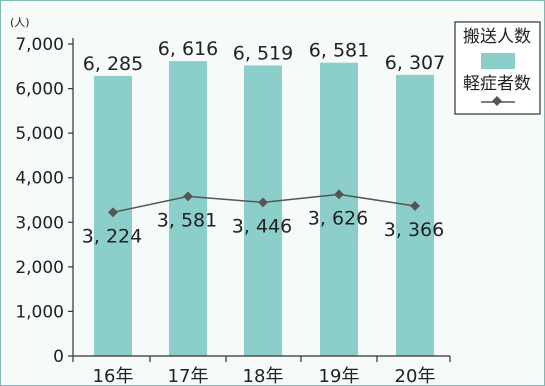 The width and height of the screenshot is (545, 386). I want to click on bar-value-label: 6, 307, so click(415, 63).